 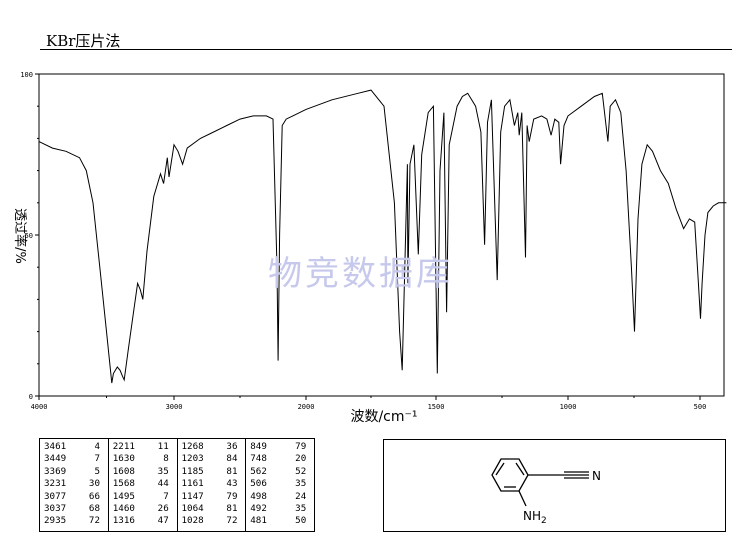 What do you see at coordinates (123, 509) in the screenshot?
I see `peak-wavenumber: 1460` at bounding box center [123, 509].